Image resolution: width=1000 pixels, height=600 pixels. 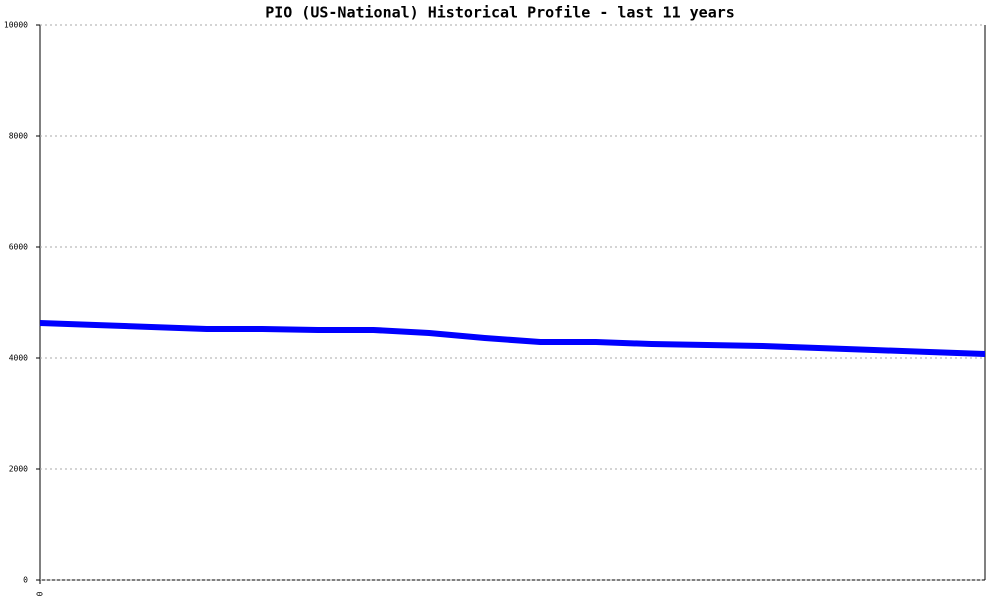 What do you see at coordinates (18, 469) in the screenshot?
I see `y-tick-label: 2000` at bounding box center [18, 469].